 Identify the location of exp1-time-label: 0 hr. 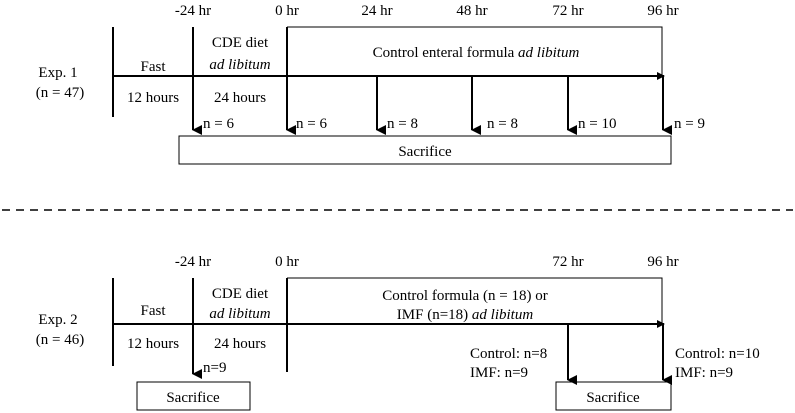
(287, 11).